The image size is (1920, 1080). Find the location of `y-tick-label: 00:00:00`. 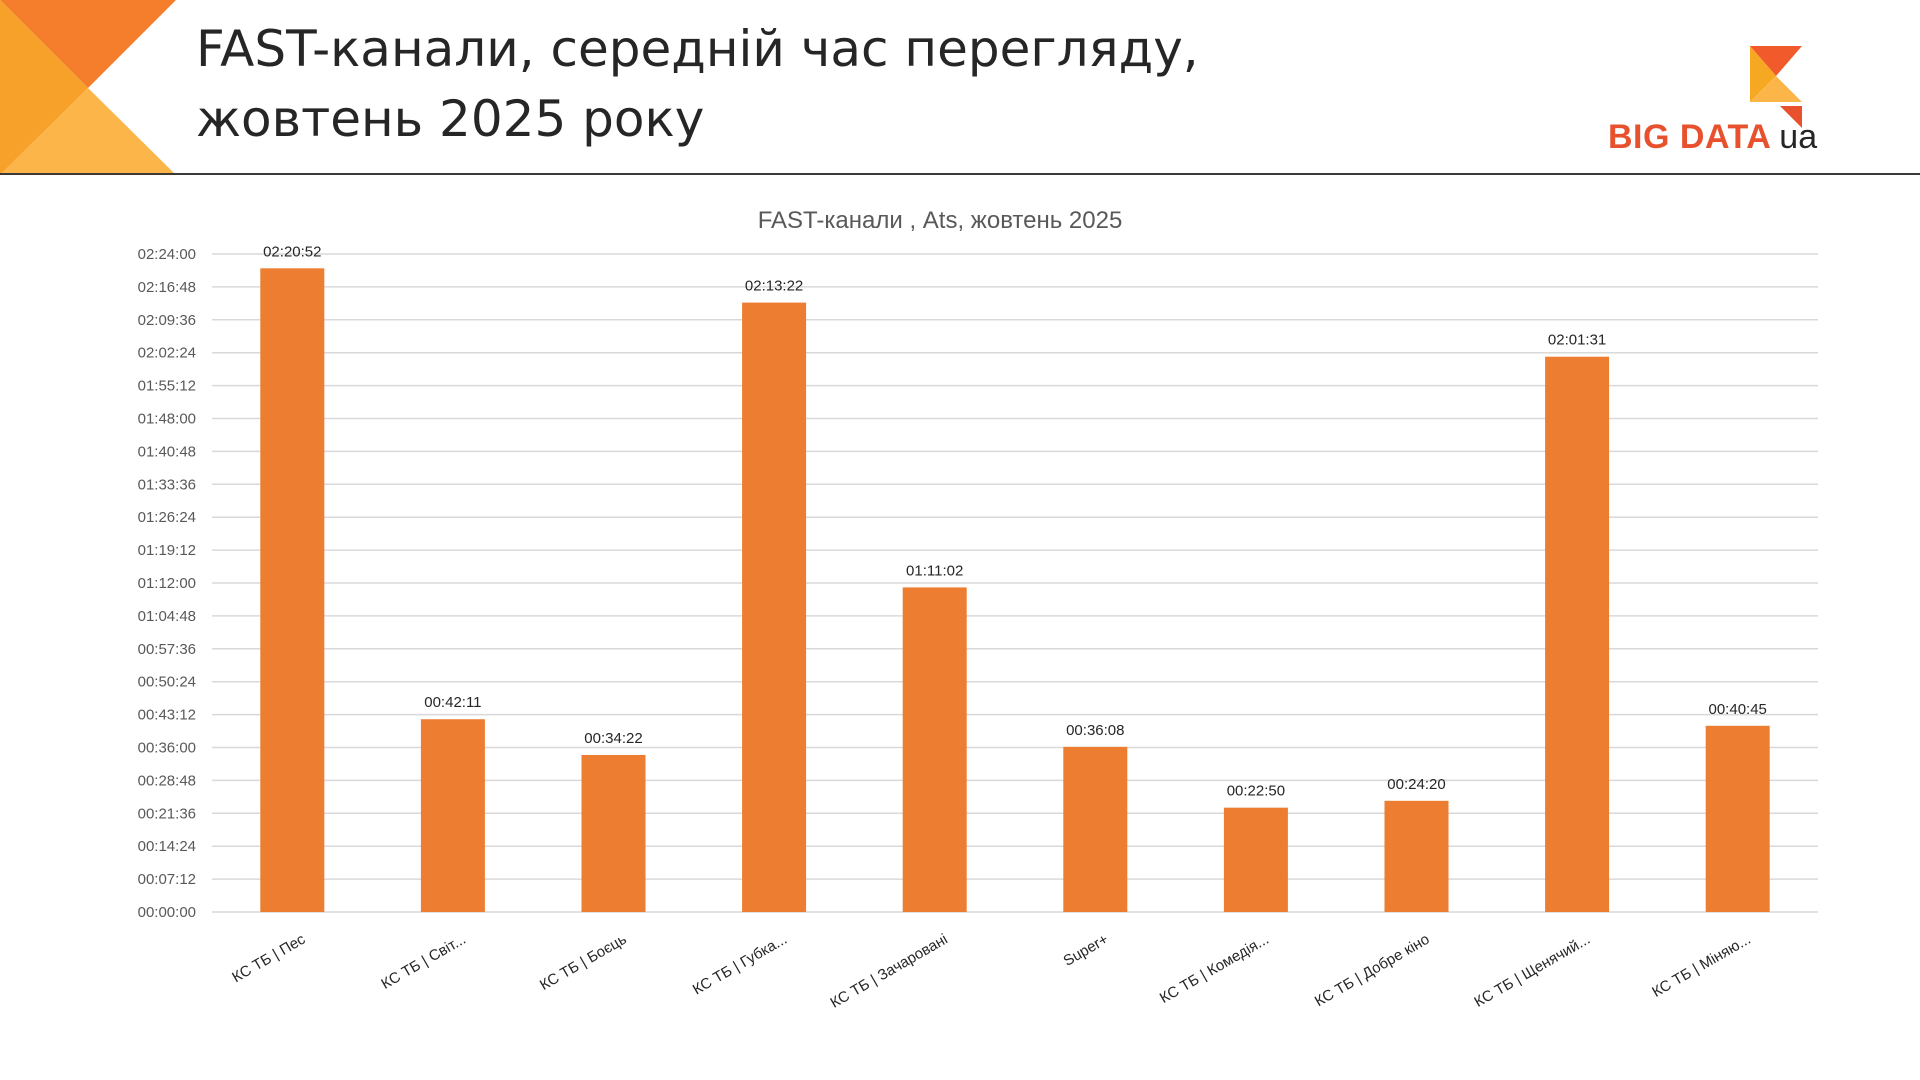

y-tick-label: 00:00:00 is located at coordinates (167, 912).